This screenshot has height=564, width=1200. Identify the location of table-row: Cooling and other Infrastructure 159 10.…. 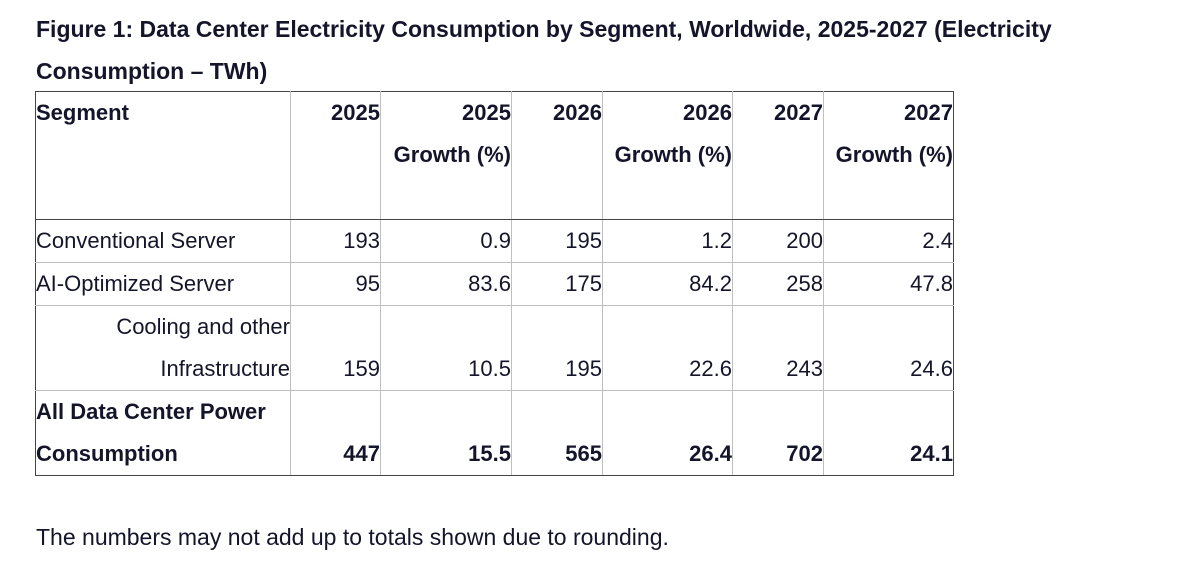
(494, 348).